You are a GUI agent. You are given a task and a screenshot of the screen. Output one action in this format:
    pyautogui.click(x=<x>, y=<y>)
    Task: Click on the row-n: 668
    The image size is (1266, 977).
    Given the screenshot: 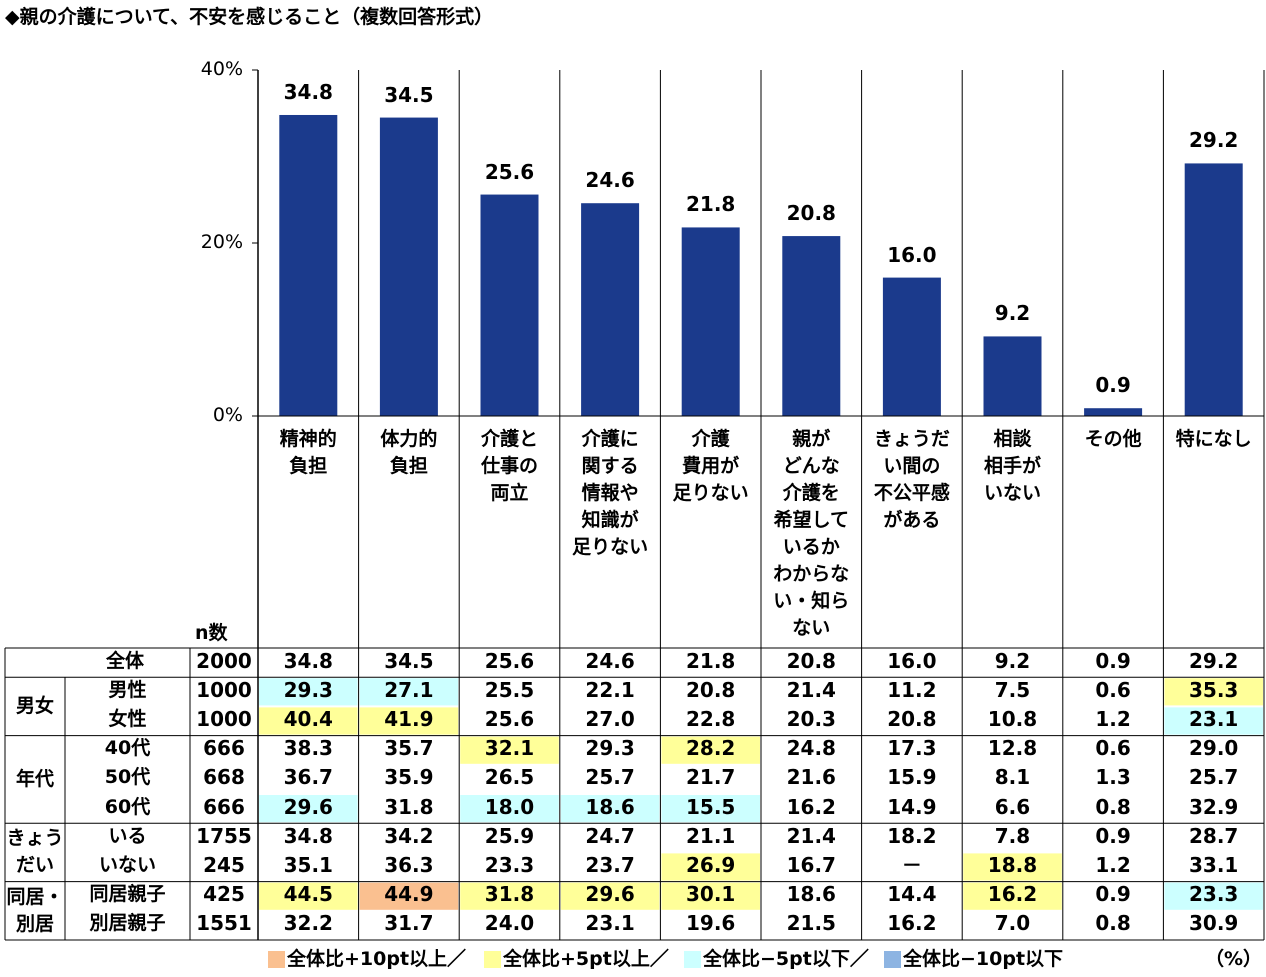 What is the action you would take?
    pyautogui.click(x=224, y=777)
    